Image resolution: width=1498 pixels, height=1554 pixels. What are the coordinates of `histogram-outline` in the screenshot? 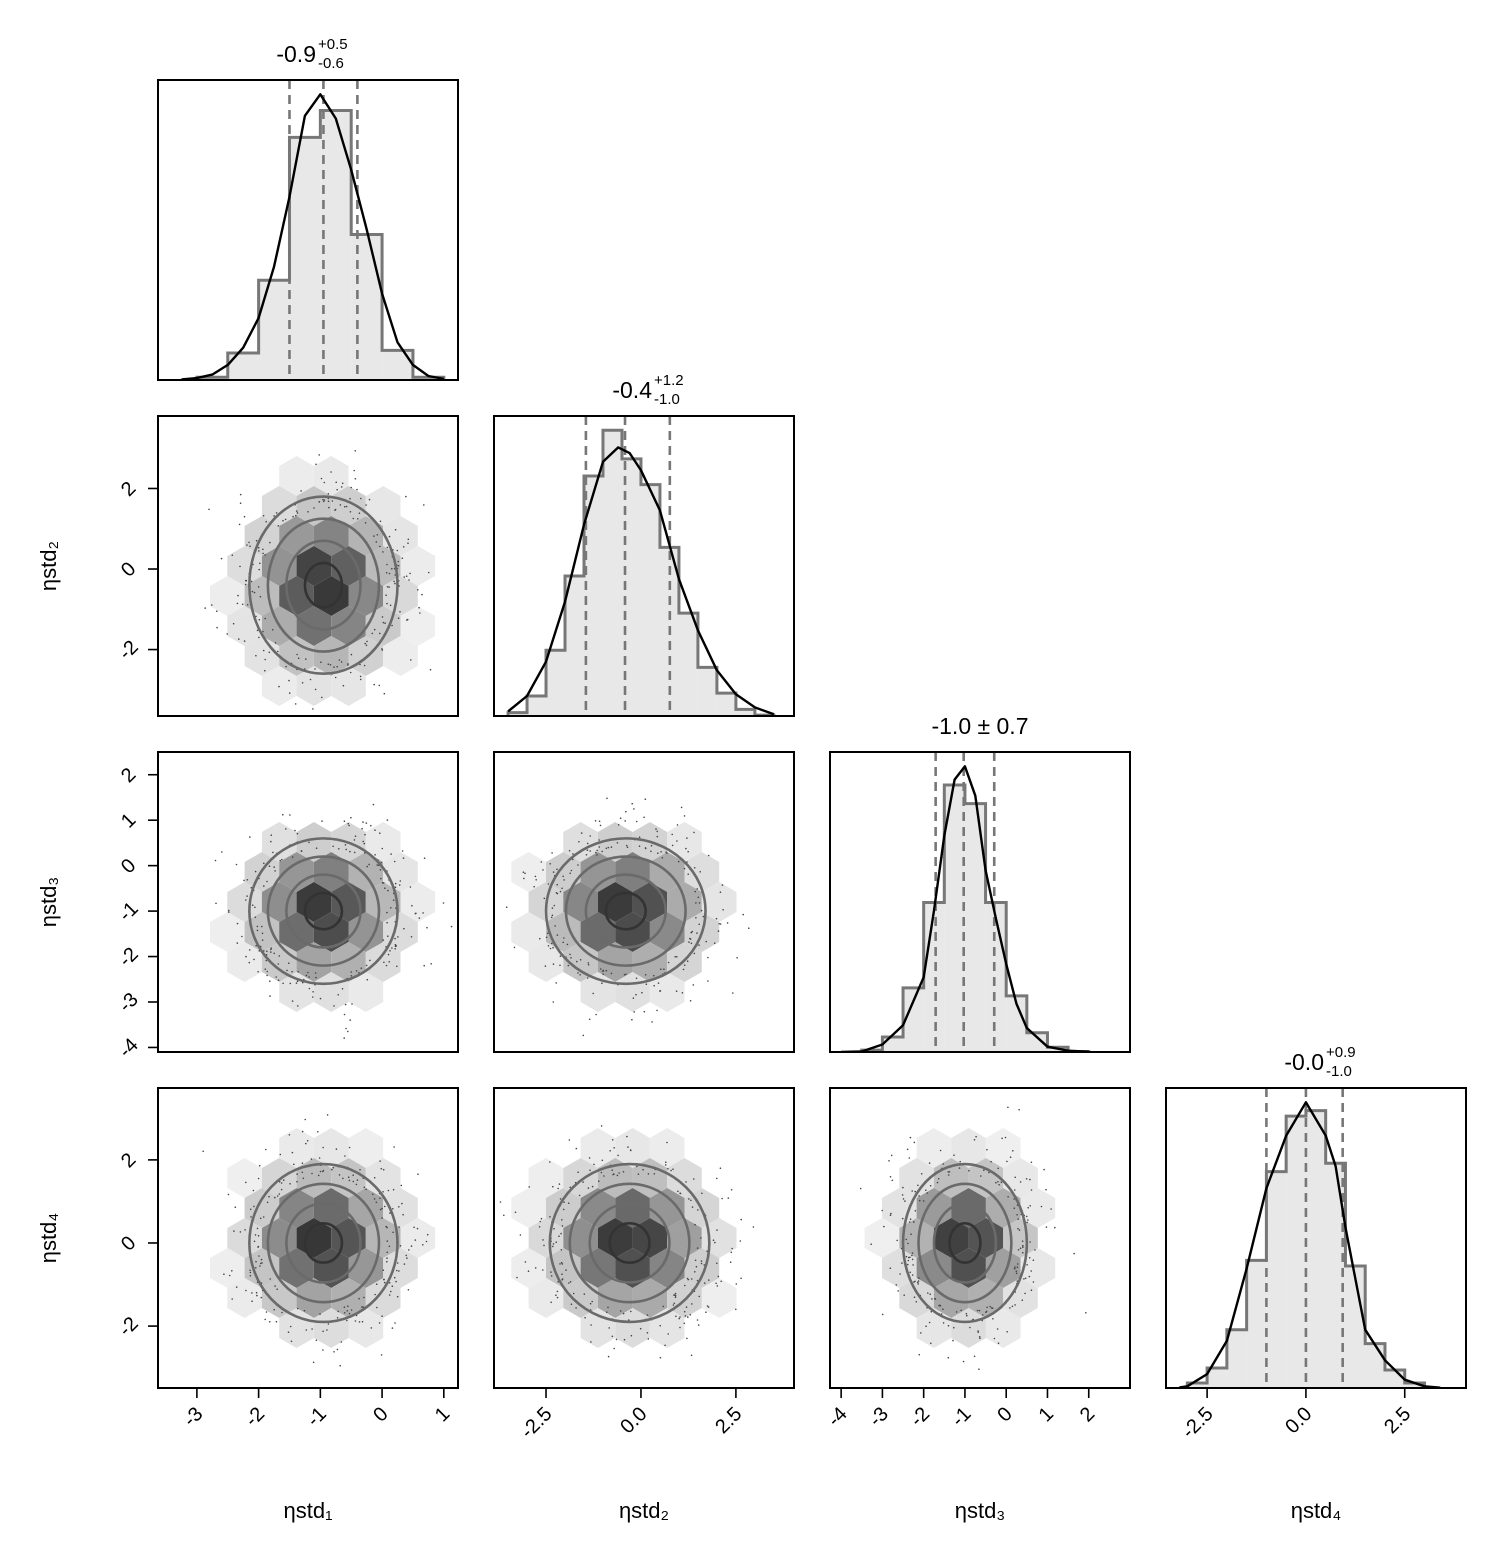 It's located at (1305, 1248).